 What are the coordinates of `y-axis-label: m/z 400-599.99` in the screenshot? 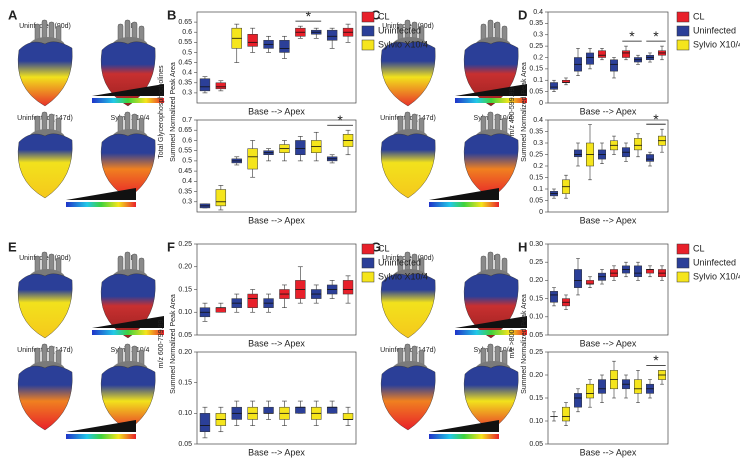 It's located at (512, 112).